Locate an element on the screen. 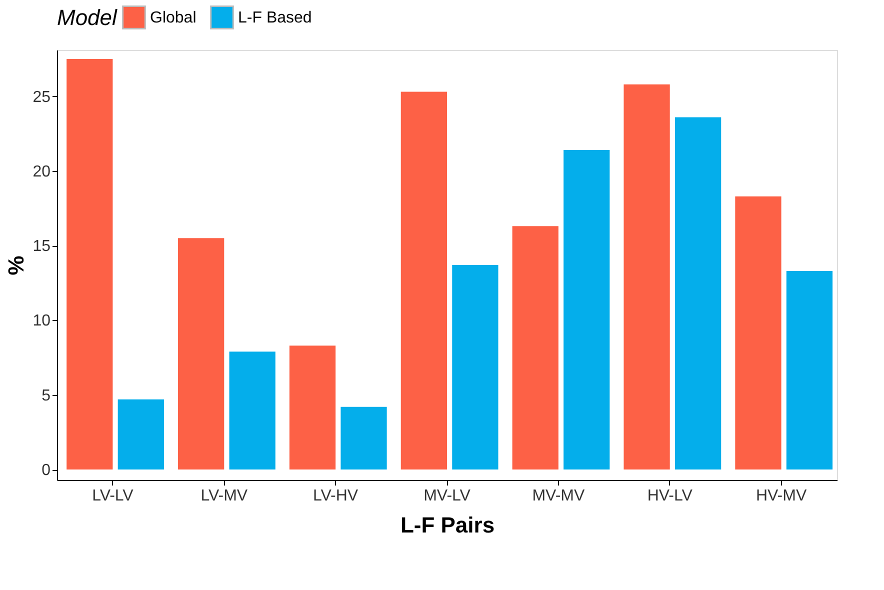  x-tick-label: MV-MV is located at coordinates (558, 496).